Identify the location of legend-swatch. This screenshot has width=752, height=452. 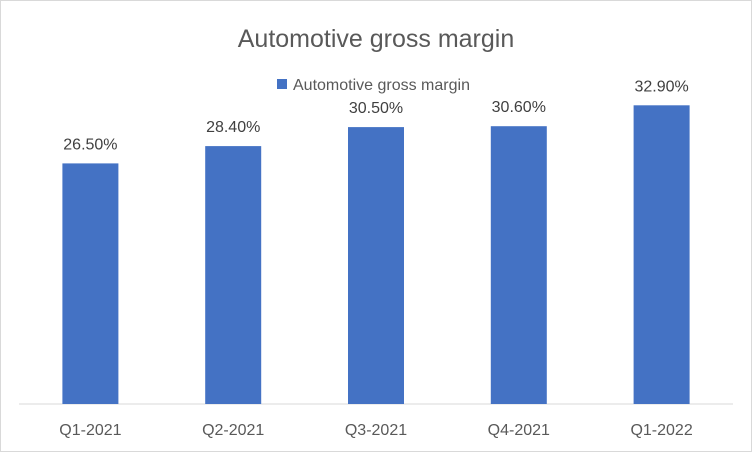
(282, 84).